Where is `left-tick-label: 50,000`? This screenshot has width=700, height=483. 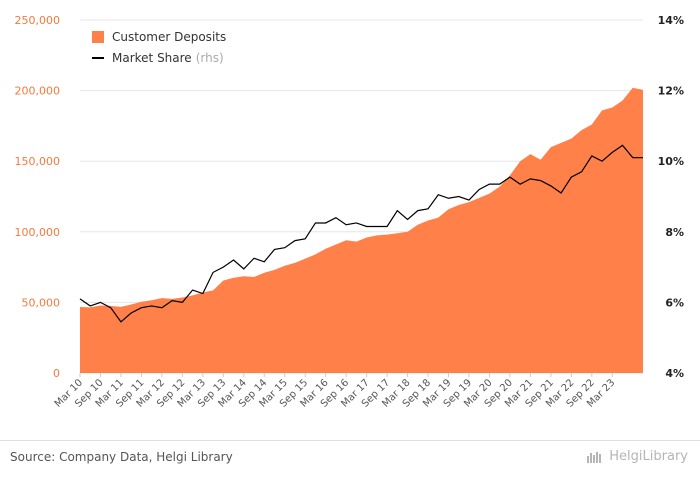
left-tick-label: 50,000 is located at coordinates (41, 302).